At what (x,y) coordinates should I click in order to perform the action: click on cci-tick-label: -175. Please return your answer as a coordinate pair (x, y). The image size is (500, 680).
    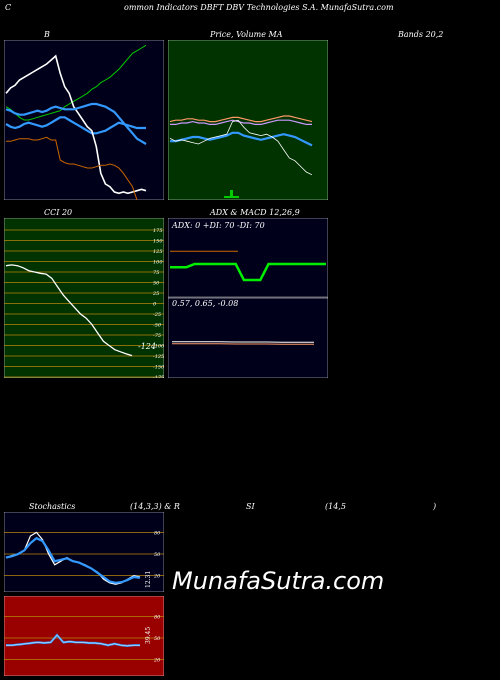
    Looking at the image, I should click on (158, 376).